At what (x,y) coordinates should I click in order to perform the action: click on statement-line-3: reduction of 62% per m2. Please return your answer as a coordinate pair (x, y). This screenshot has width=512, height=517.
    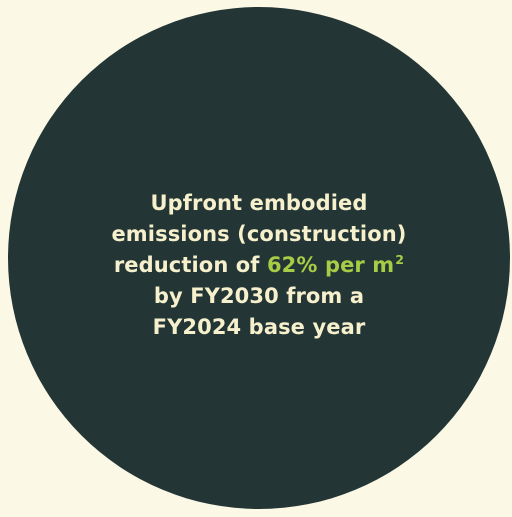
    Looking at the image, I should click on (259, 265).